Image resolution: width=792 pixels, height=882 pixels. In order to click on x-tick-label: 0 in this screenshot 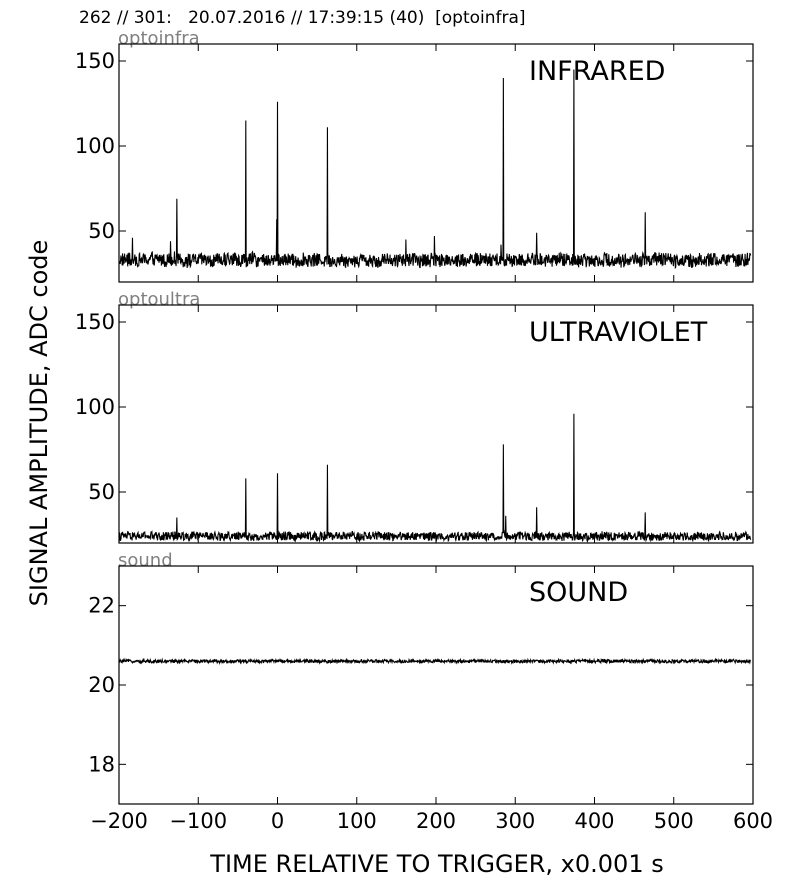, I will do `click(277, 821)`.